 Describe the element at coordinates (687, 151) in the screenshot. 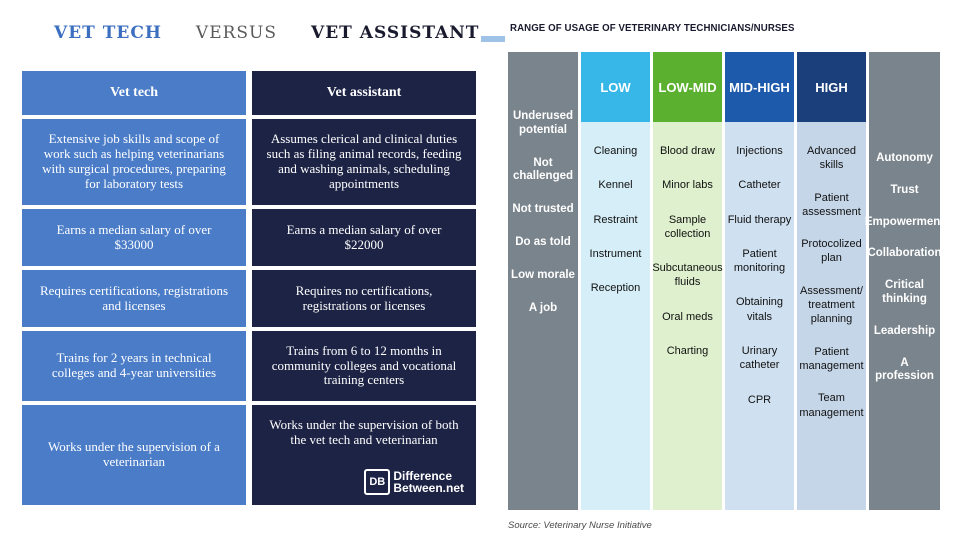

I see `level-item: Blood draw` at that location.